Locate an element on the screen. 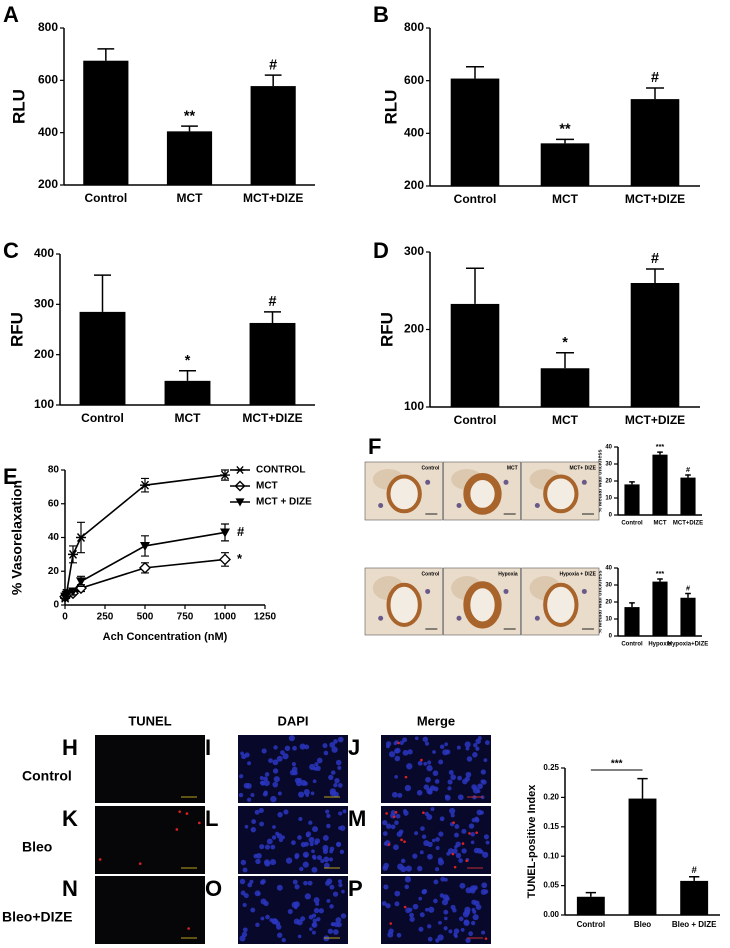 This screenshot has width=730, height=948. panel-letter: H is located at coordinates (70, 747).